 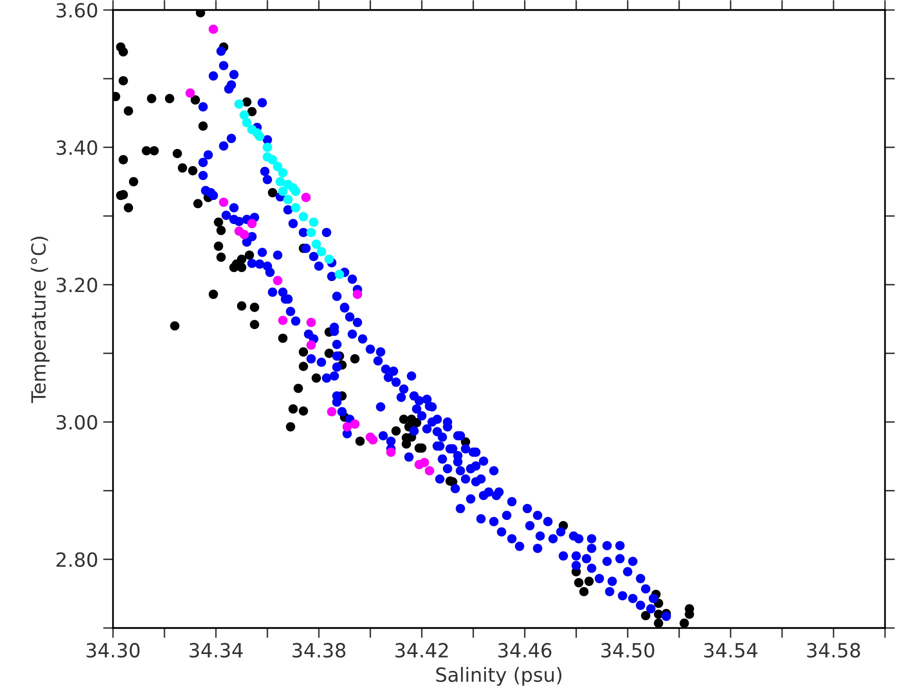 What do you see at coordinates (113, 650) in the screenshot?
I see `x-tick-label: 34.30` at bounding box center [113, 650].